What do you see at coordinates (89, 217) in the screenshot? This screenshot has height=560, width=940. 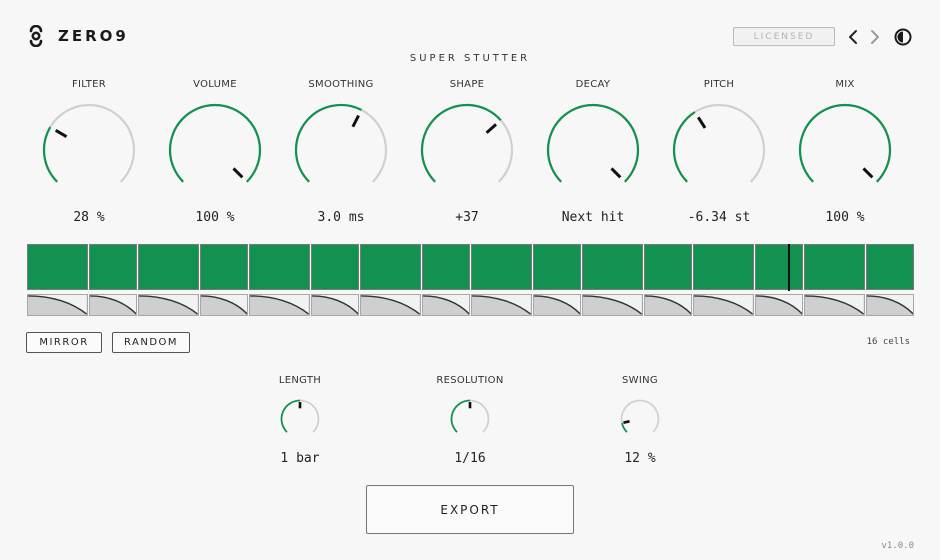 I see `knob-value: 28 %` at bounding box center [89, 217].